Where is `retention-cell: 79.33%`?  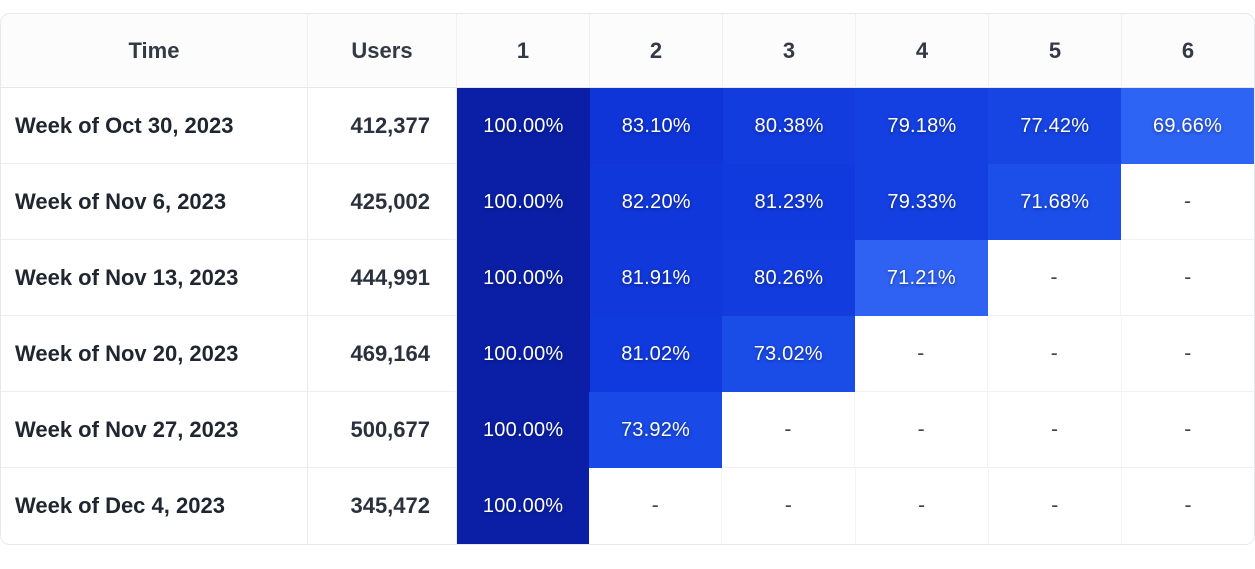
retention-cell: 79.33% is located at coordinates (922, 202).